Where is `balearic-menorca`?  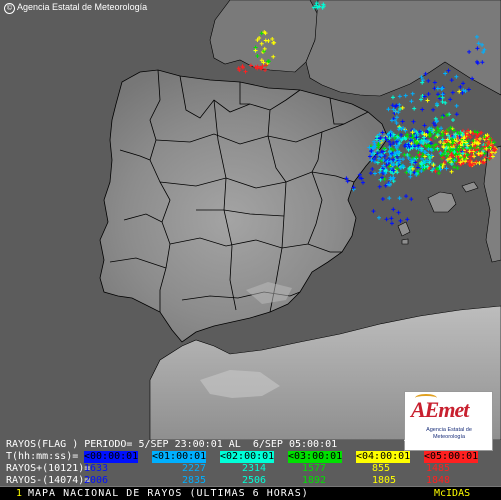 balearic-menorca is located at coordinates (470, 187).